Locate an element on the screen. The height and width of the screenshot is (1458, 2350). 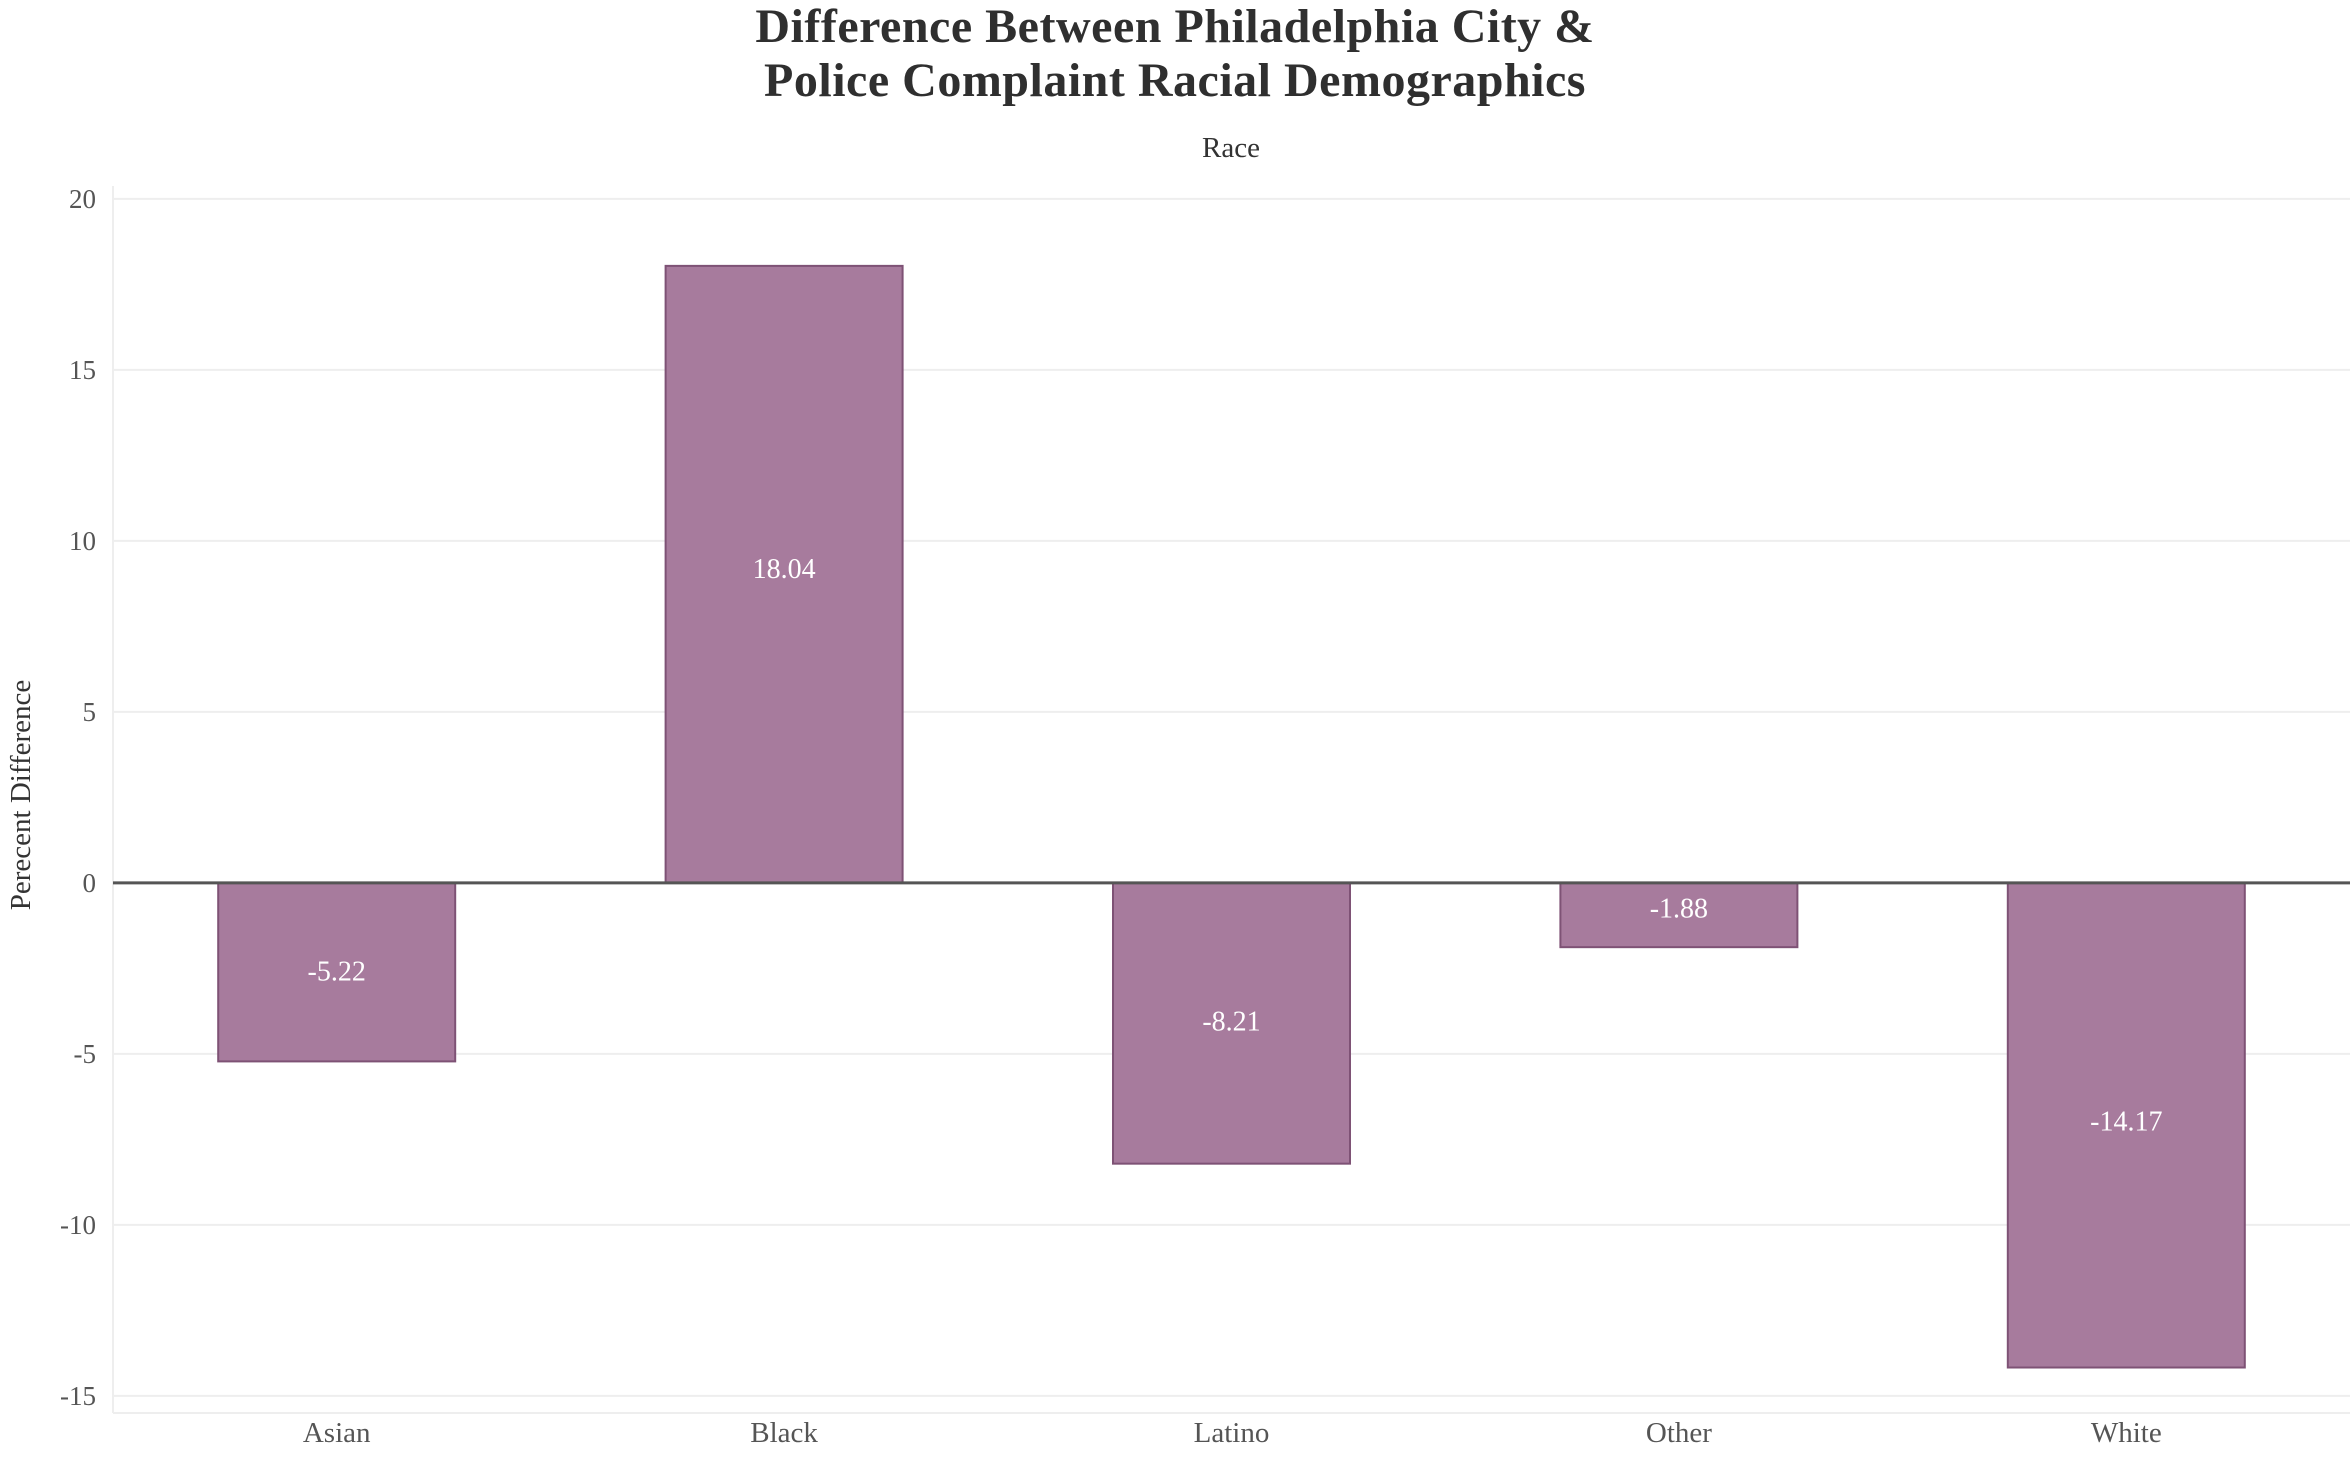
chart-title-line-1: Difference Between Philadelphia City & is located at coordinates (1175, 26).